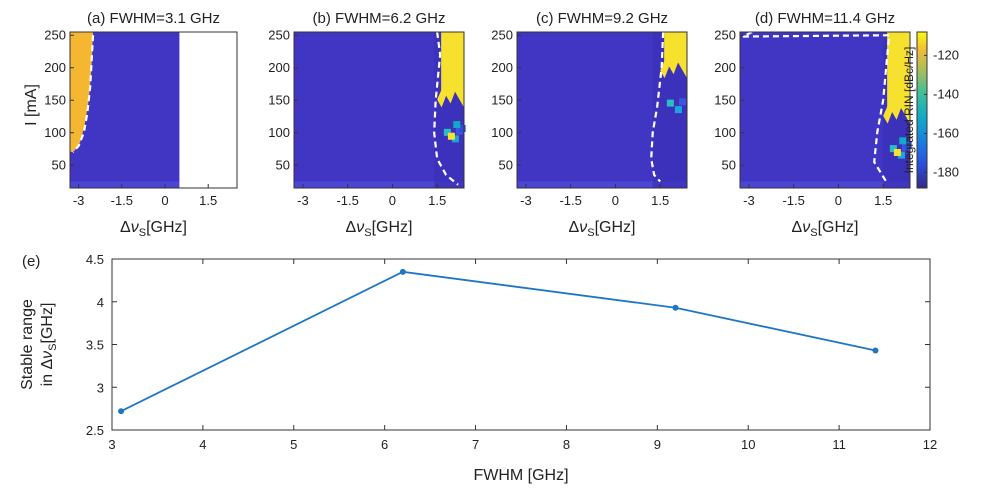  Describe the element at coordinates (31, 105) in the screenshot. I see `heatmap-ylabel: I [mA]` at that location.